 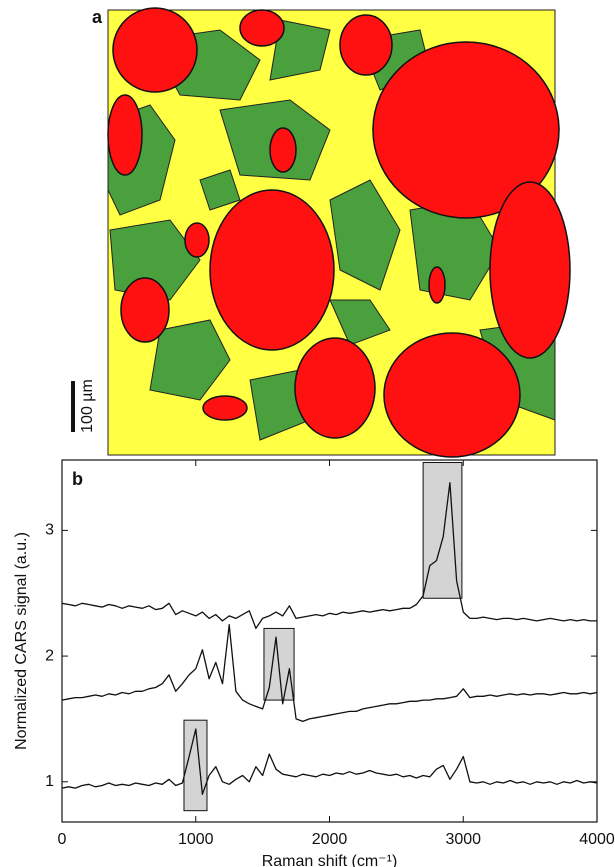 I want to click on y-tick-label: 2, so click(x=49, y=655).